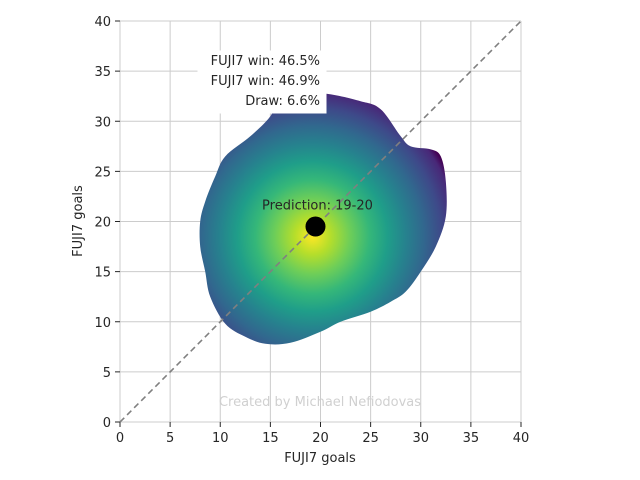 This screenshot has height=480, width=640. Describe the element at coordinates (370, 438) in the screenshot. I see `x-tick-label: 25` at that location.